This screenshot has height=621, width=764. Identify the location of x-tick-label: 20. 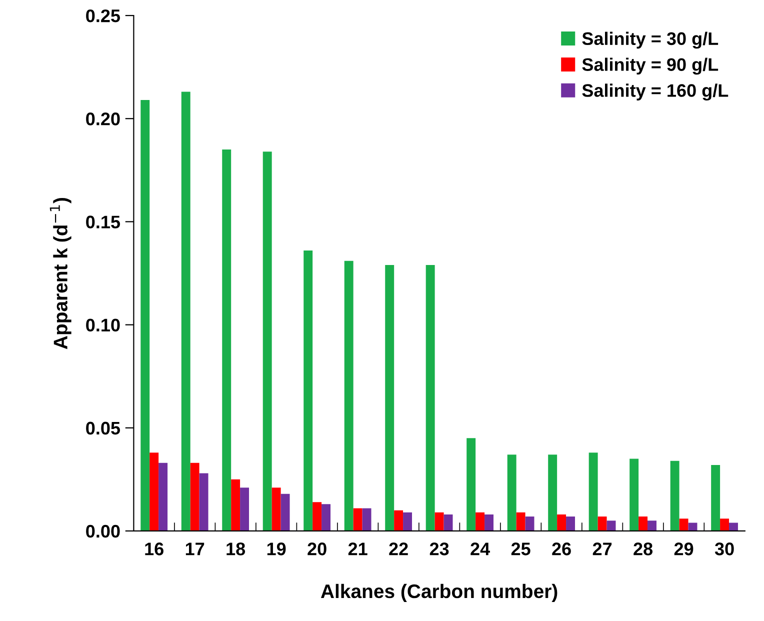
(317, 549).